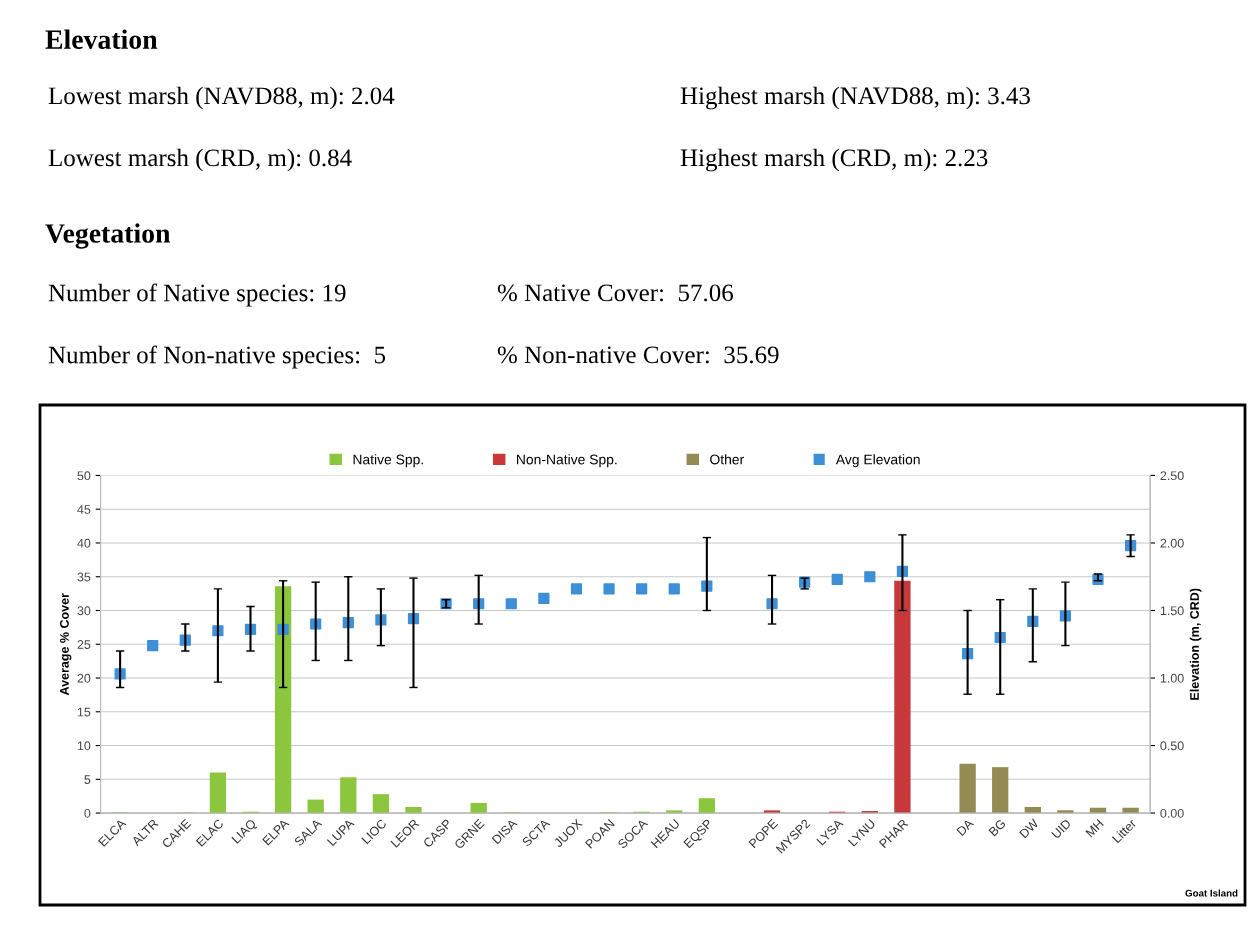 The height and width of the screenshot is (925, 1257). Describe the element at coordinates (1195, 644) in the screenshot. I see `y2-axis-title: Elevation (m, CRD)` at that location.